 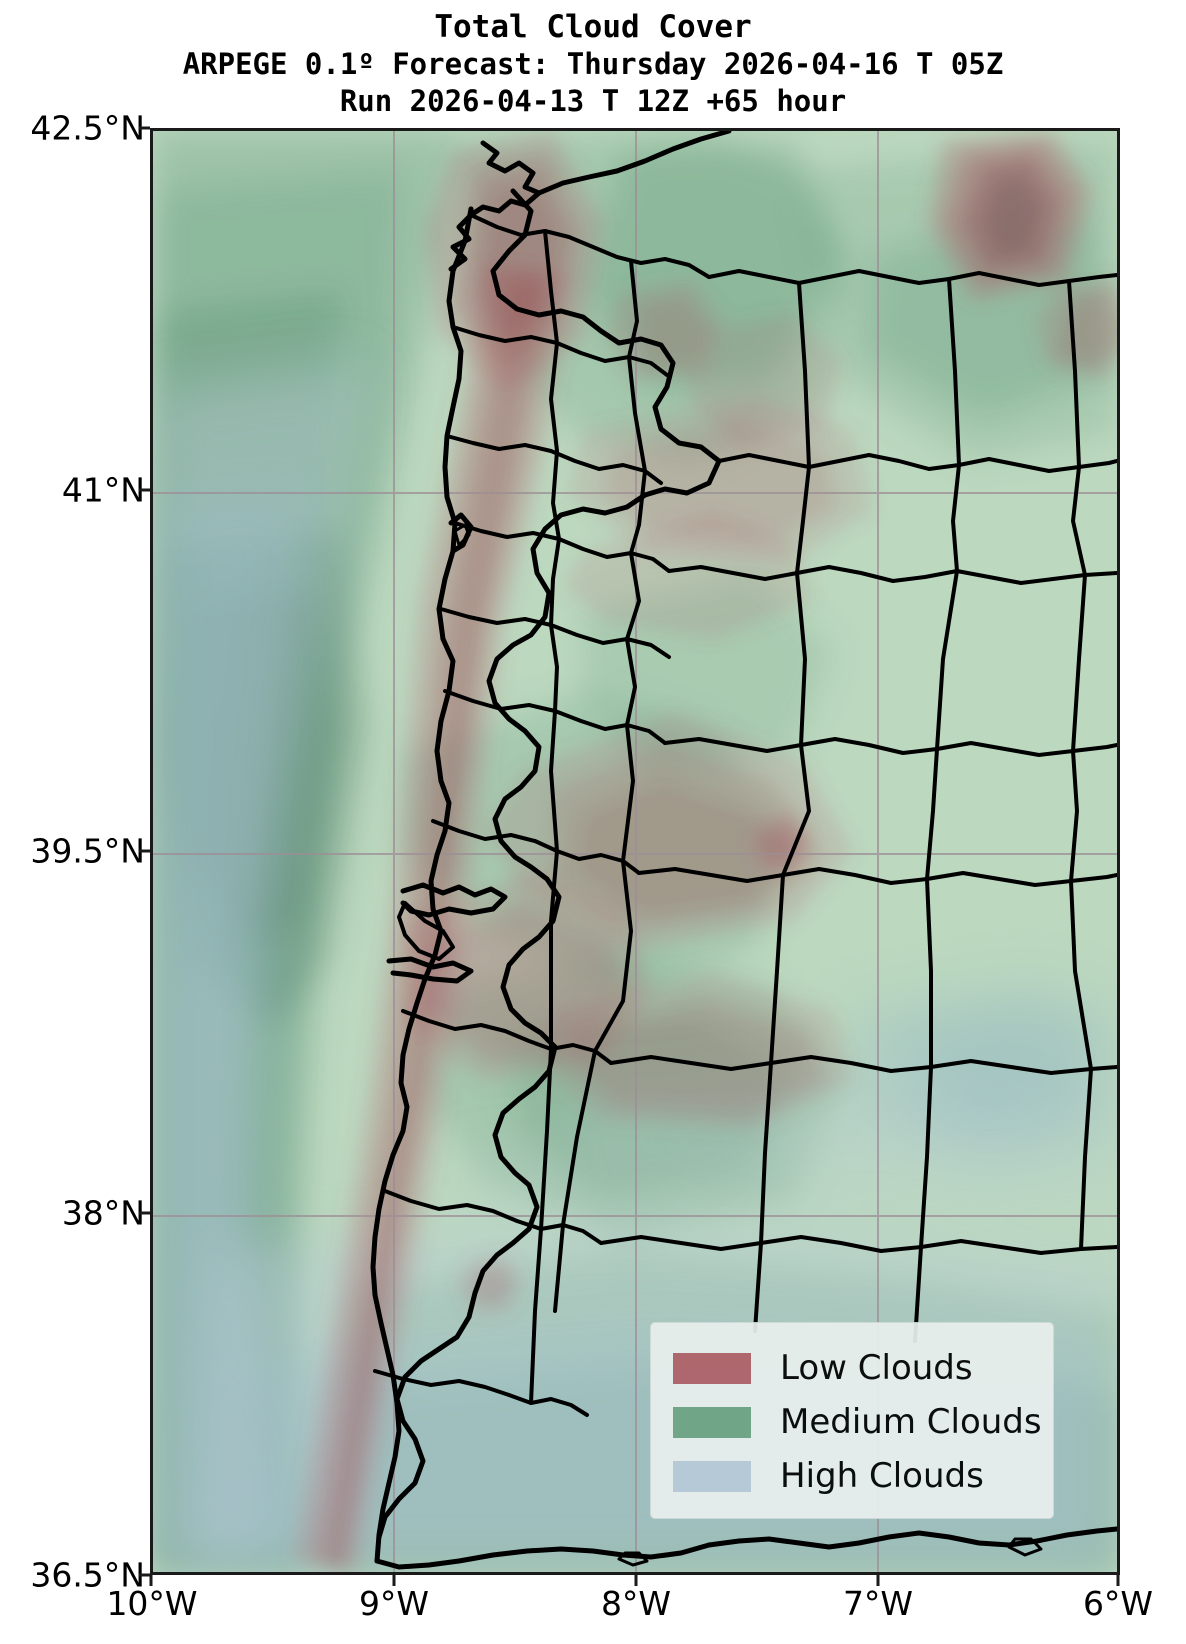 I want to click on ytick-label-2: 39.5°N, so click(x=87, y=851).